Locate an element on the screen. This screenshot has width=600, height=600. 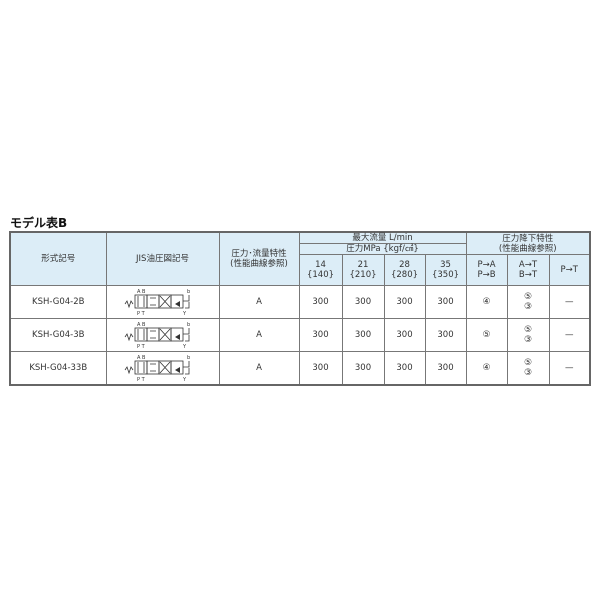
header-pressure: 圧力MPa {kgf/㎠} is located at coordinates (382, 249).